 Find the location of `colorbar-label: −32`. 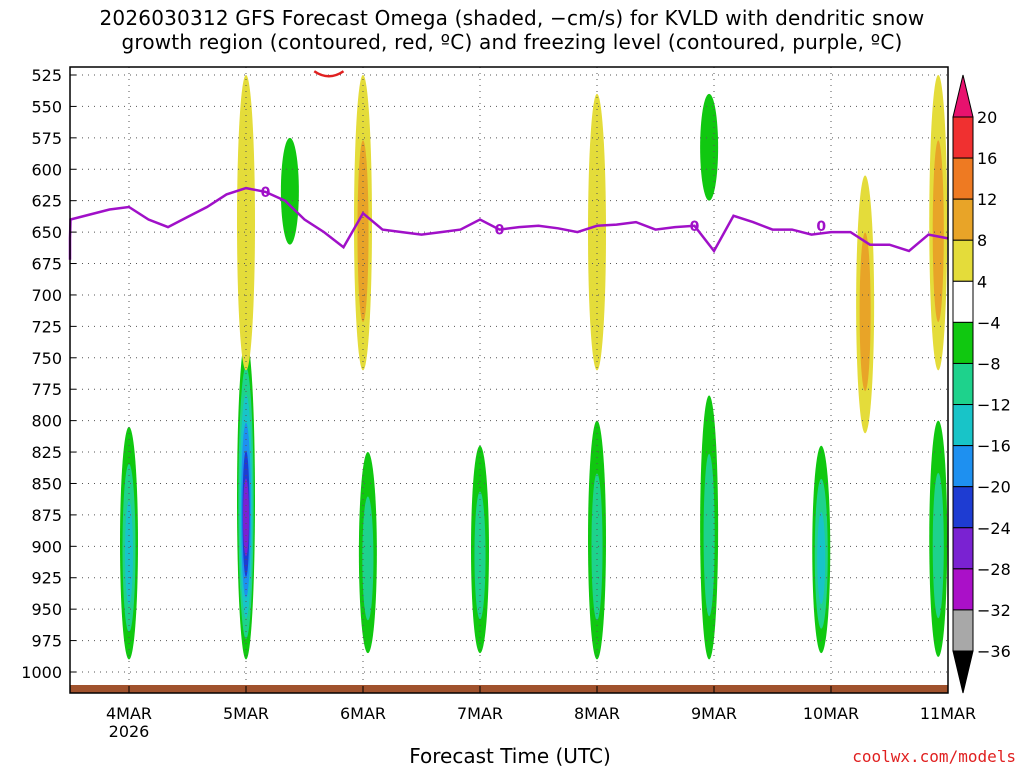

colorbar-label: −32 is located at coordinates (994, 610).